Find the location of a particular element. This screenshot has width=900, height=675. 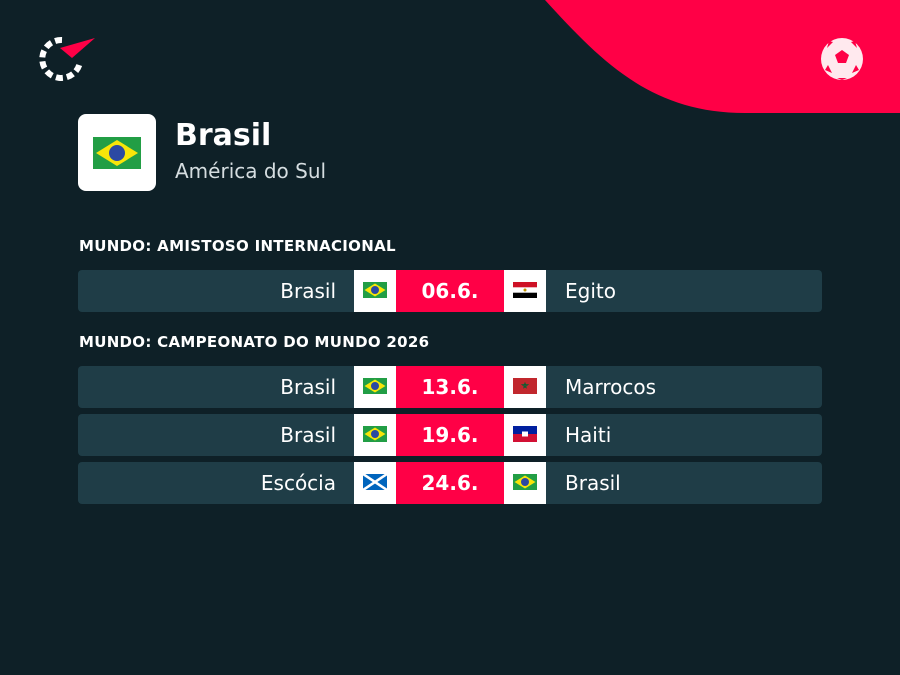

match-row: Brasil 13.6. Marrocos is located at coordinates (450, 387).